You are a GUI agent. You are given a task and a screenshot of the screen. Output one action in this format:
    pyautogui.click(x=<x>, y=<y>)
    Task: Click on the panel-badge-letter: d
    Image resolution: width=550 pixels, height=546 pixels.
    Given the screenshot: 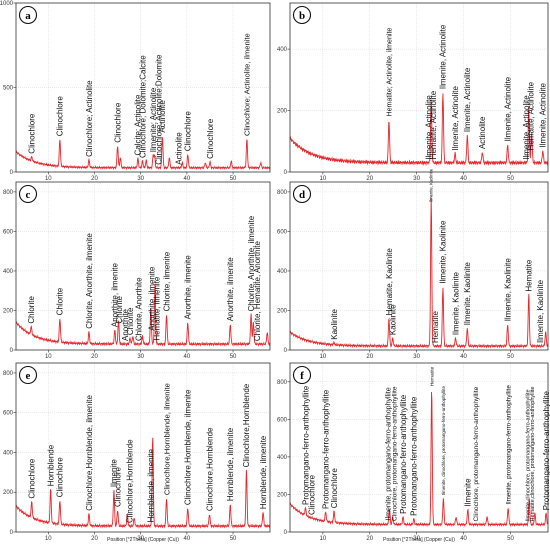 What is the action you would take?
    pyautogui.click(x=302, y=195)
    